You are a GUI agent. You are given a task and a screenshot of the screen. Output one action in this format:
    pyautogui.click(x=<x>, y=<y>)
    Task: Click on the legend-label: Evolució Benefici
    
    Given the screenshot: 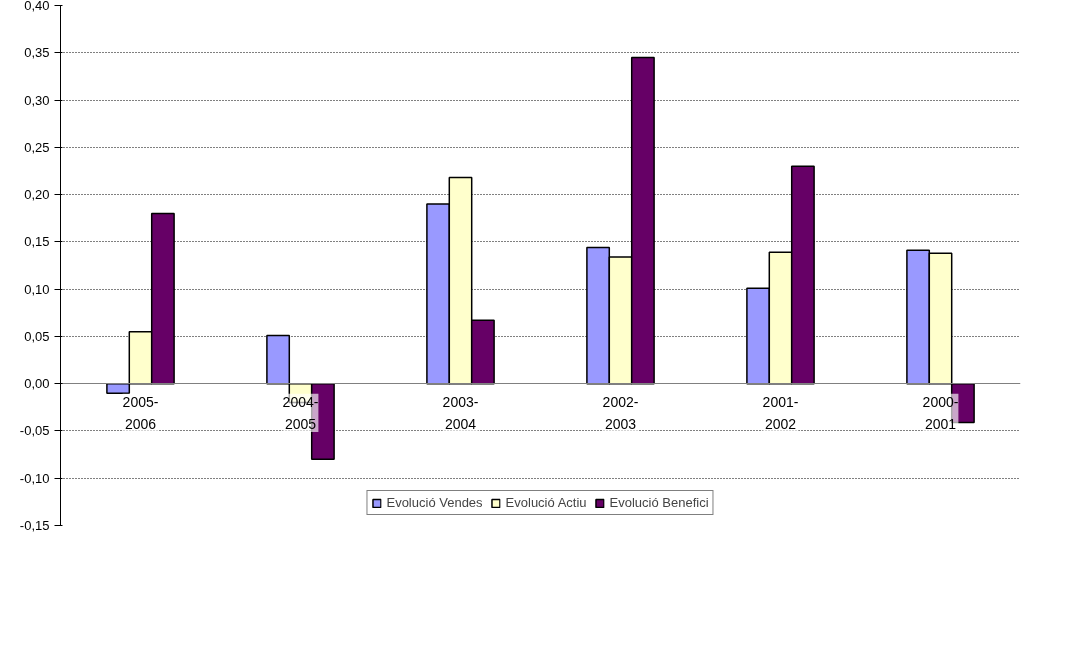 What is the action you would take?
    pyautogui.click(x=659, y=502)
    